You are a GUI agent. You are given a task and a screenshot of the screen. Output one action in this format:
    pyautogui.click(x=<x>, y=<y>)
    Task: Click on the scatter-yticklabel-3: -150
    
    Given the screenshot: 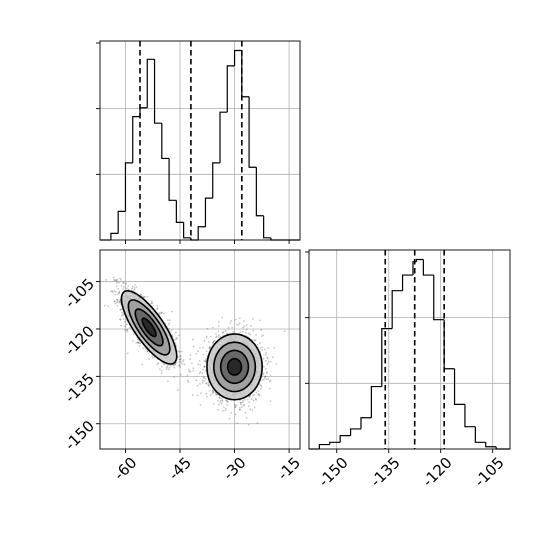 What is the action you would take?
    pyautogui.click(x=79, y=435)
    